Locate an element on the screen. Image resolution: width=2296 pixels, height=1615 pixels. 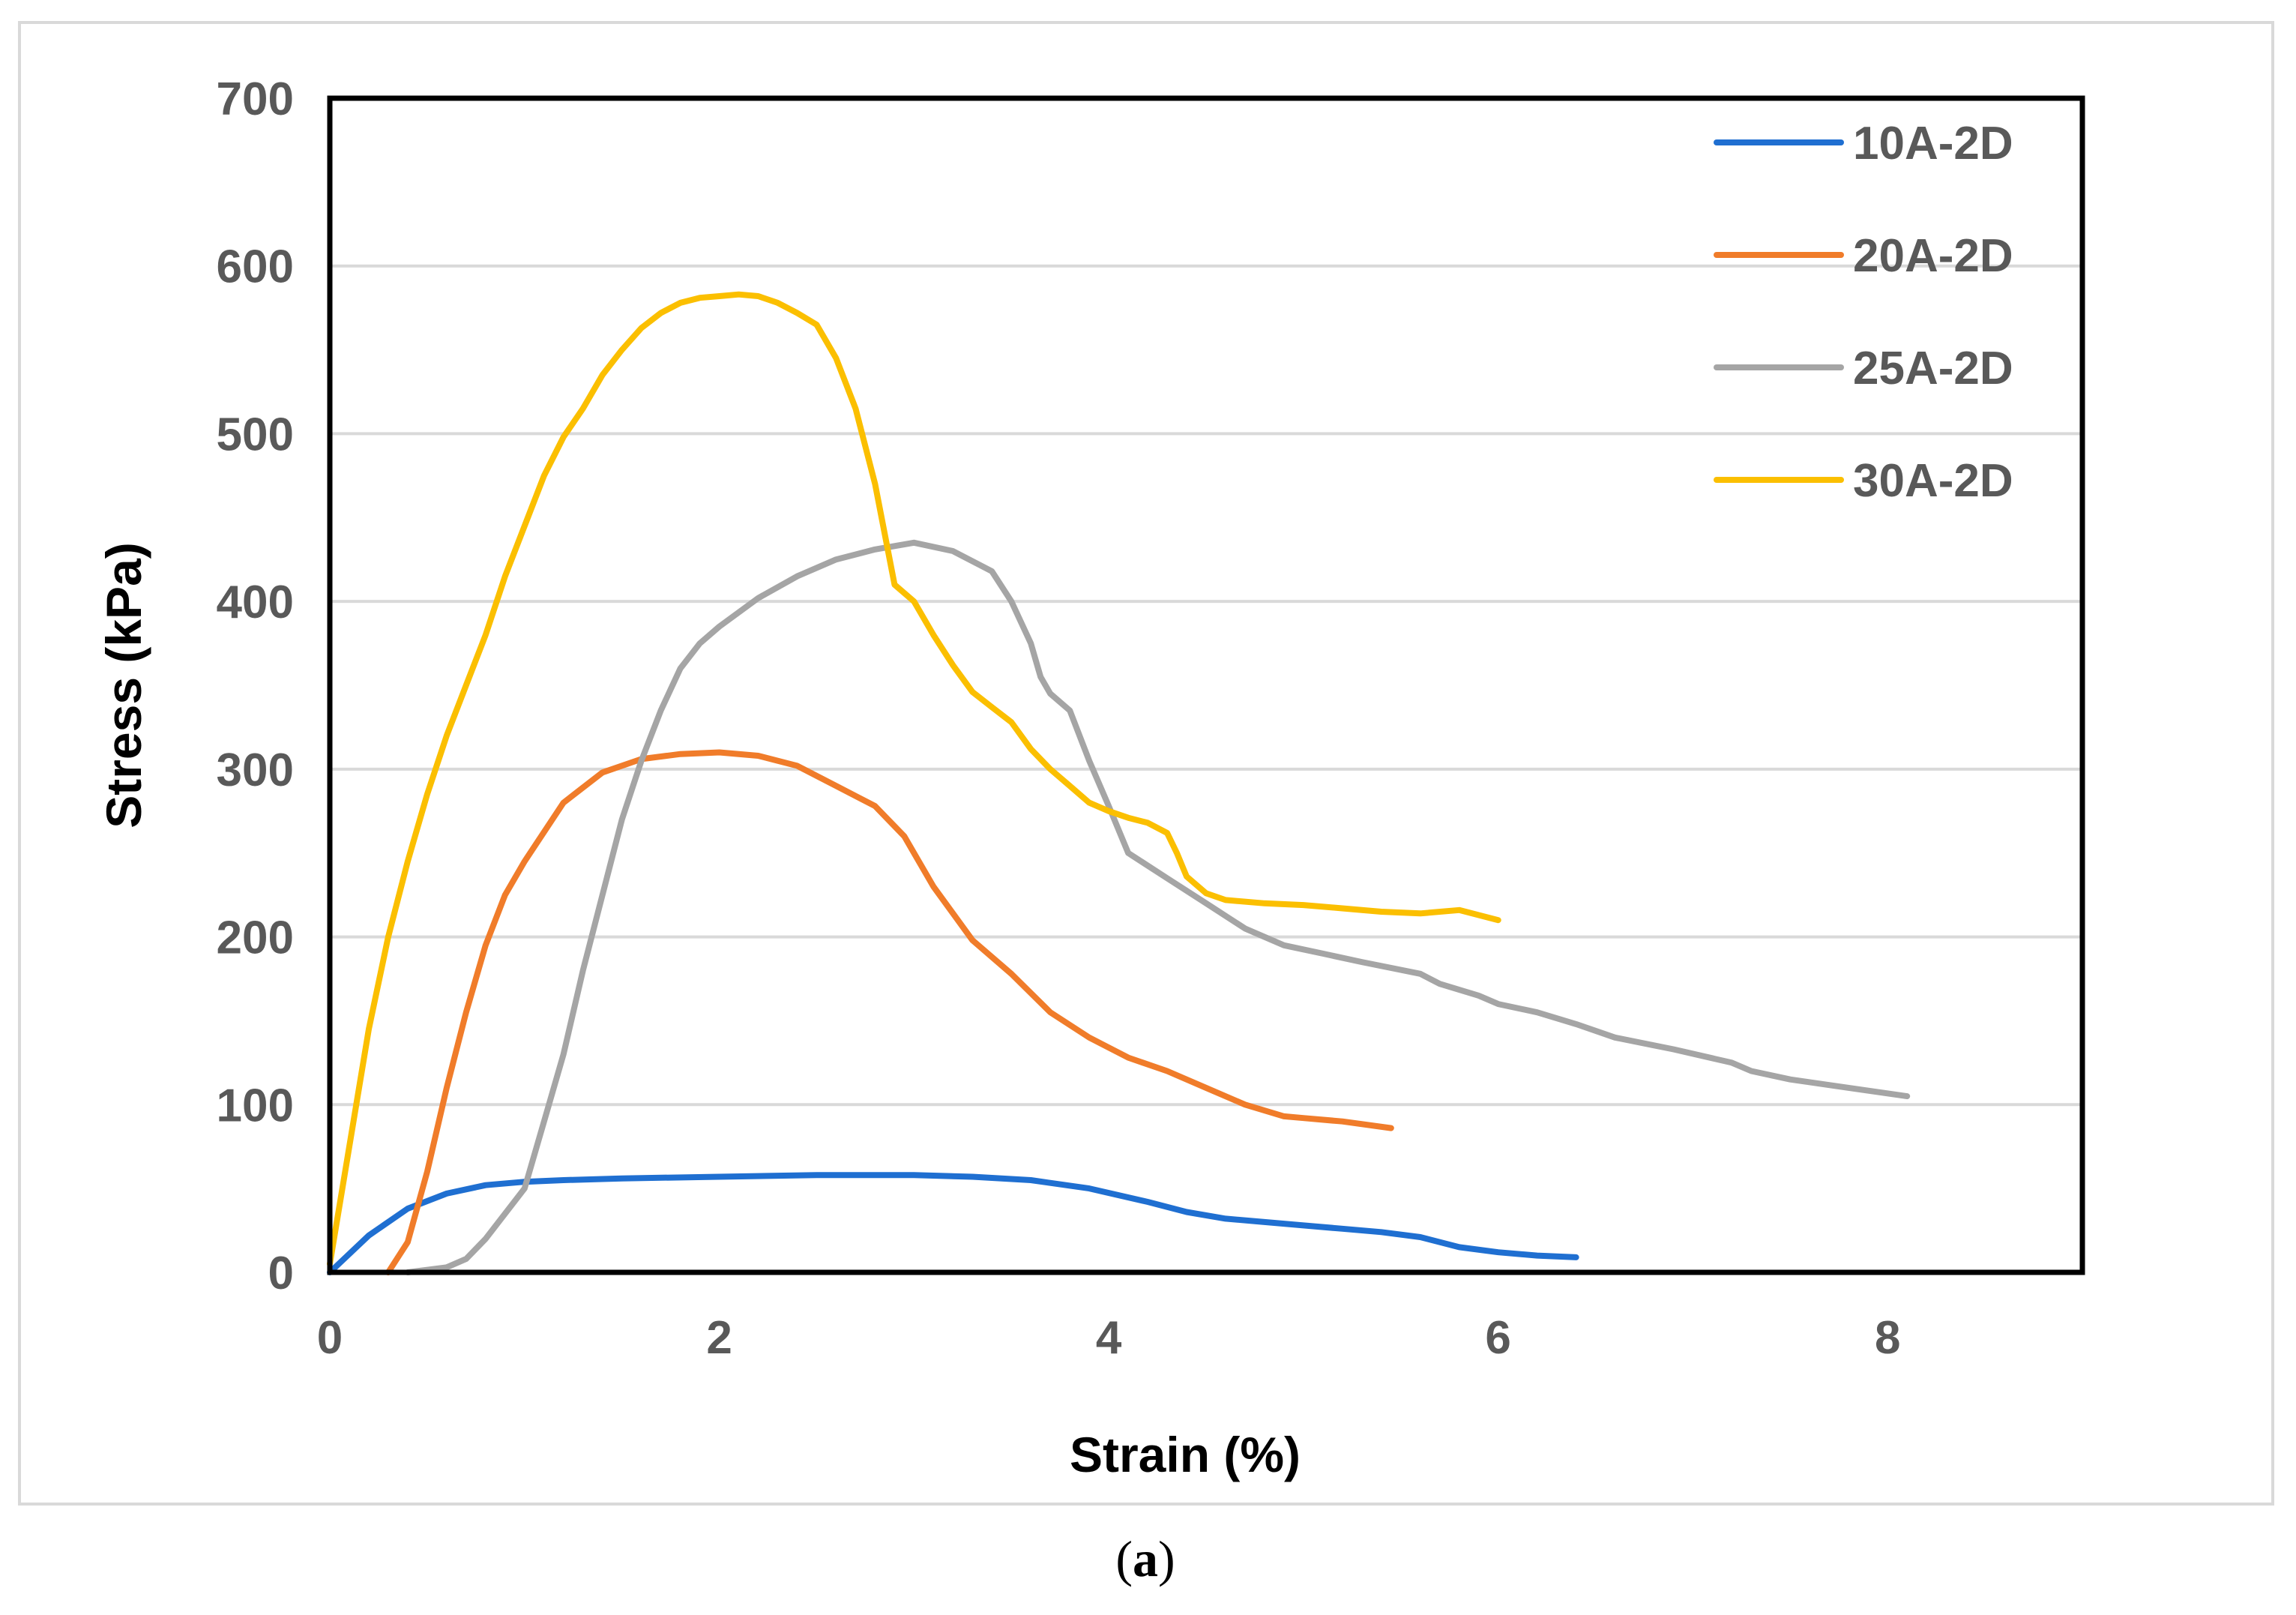
x-tick-label: 2 is located at coordinates (719, 1338).